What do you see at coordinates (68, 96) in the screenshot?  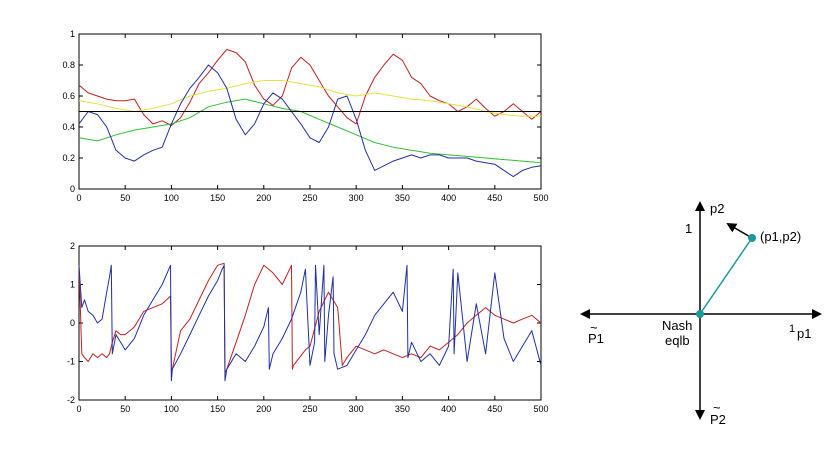 I see `top-chart-ytick-label: 0.6` at bounding box center [68, 96].